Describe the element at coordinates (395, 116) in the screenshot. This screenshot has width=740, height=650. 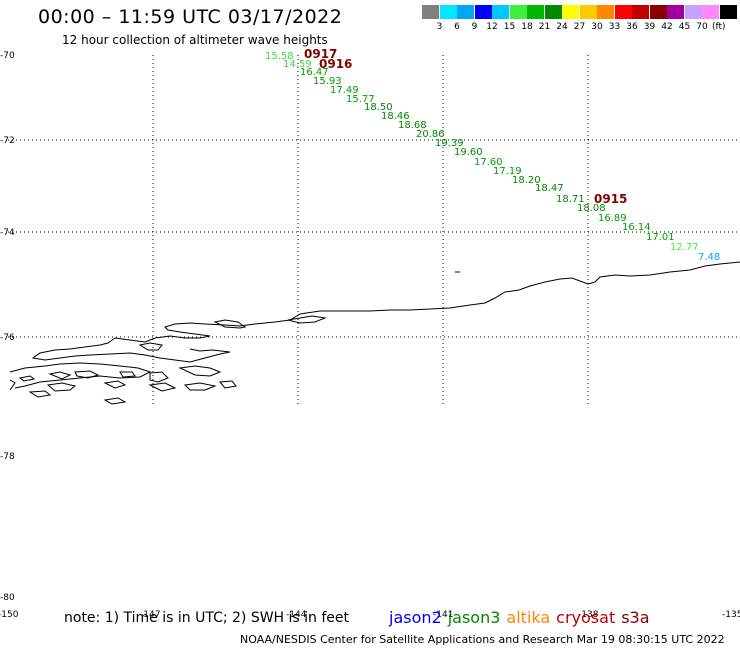
I see `wave-height-label: 18.46` at that location.